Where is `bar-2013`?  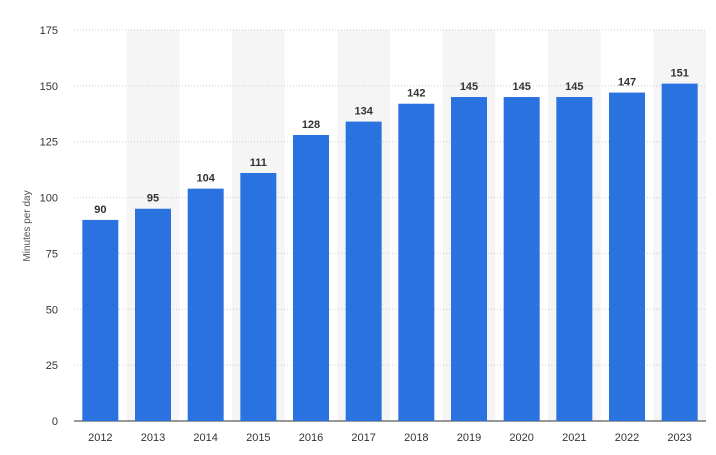
bar-2013 is located at coordinates (153, 314).